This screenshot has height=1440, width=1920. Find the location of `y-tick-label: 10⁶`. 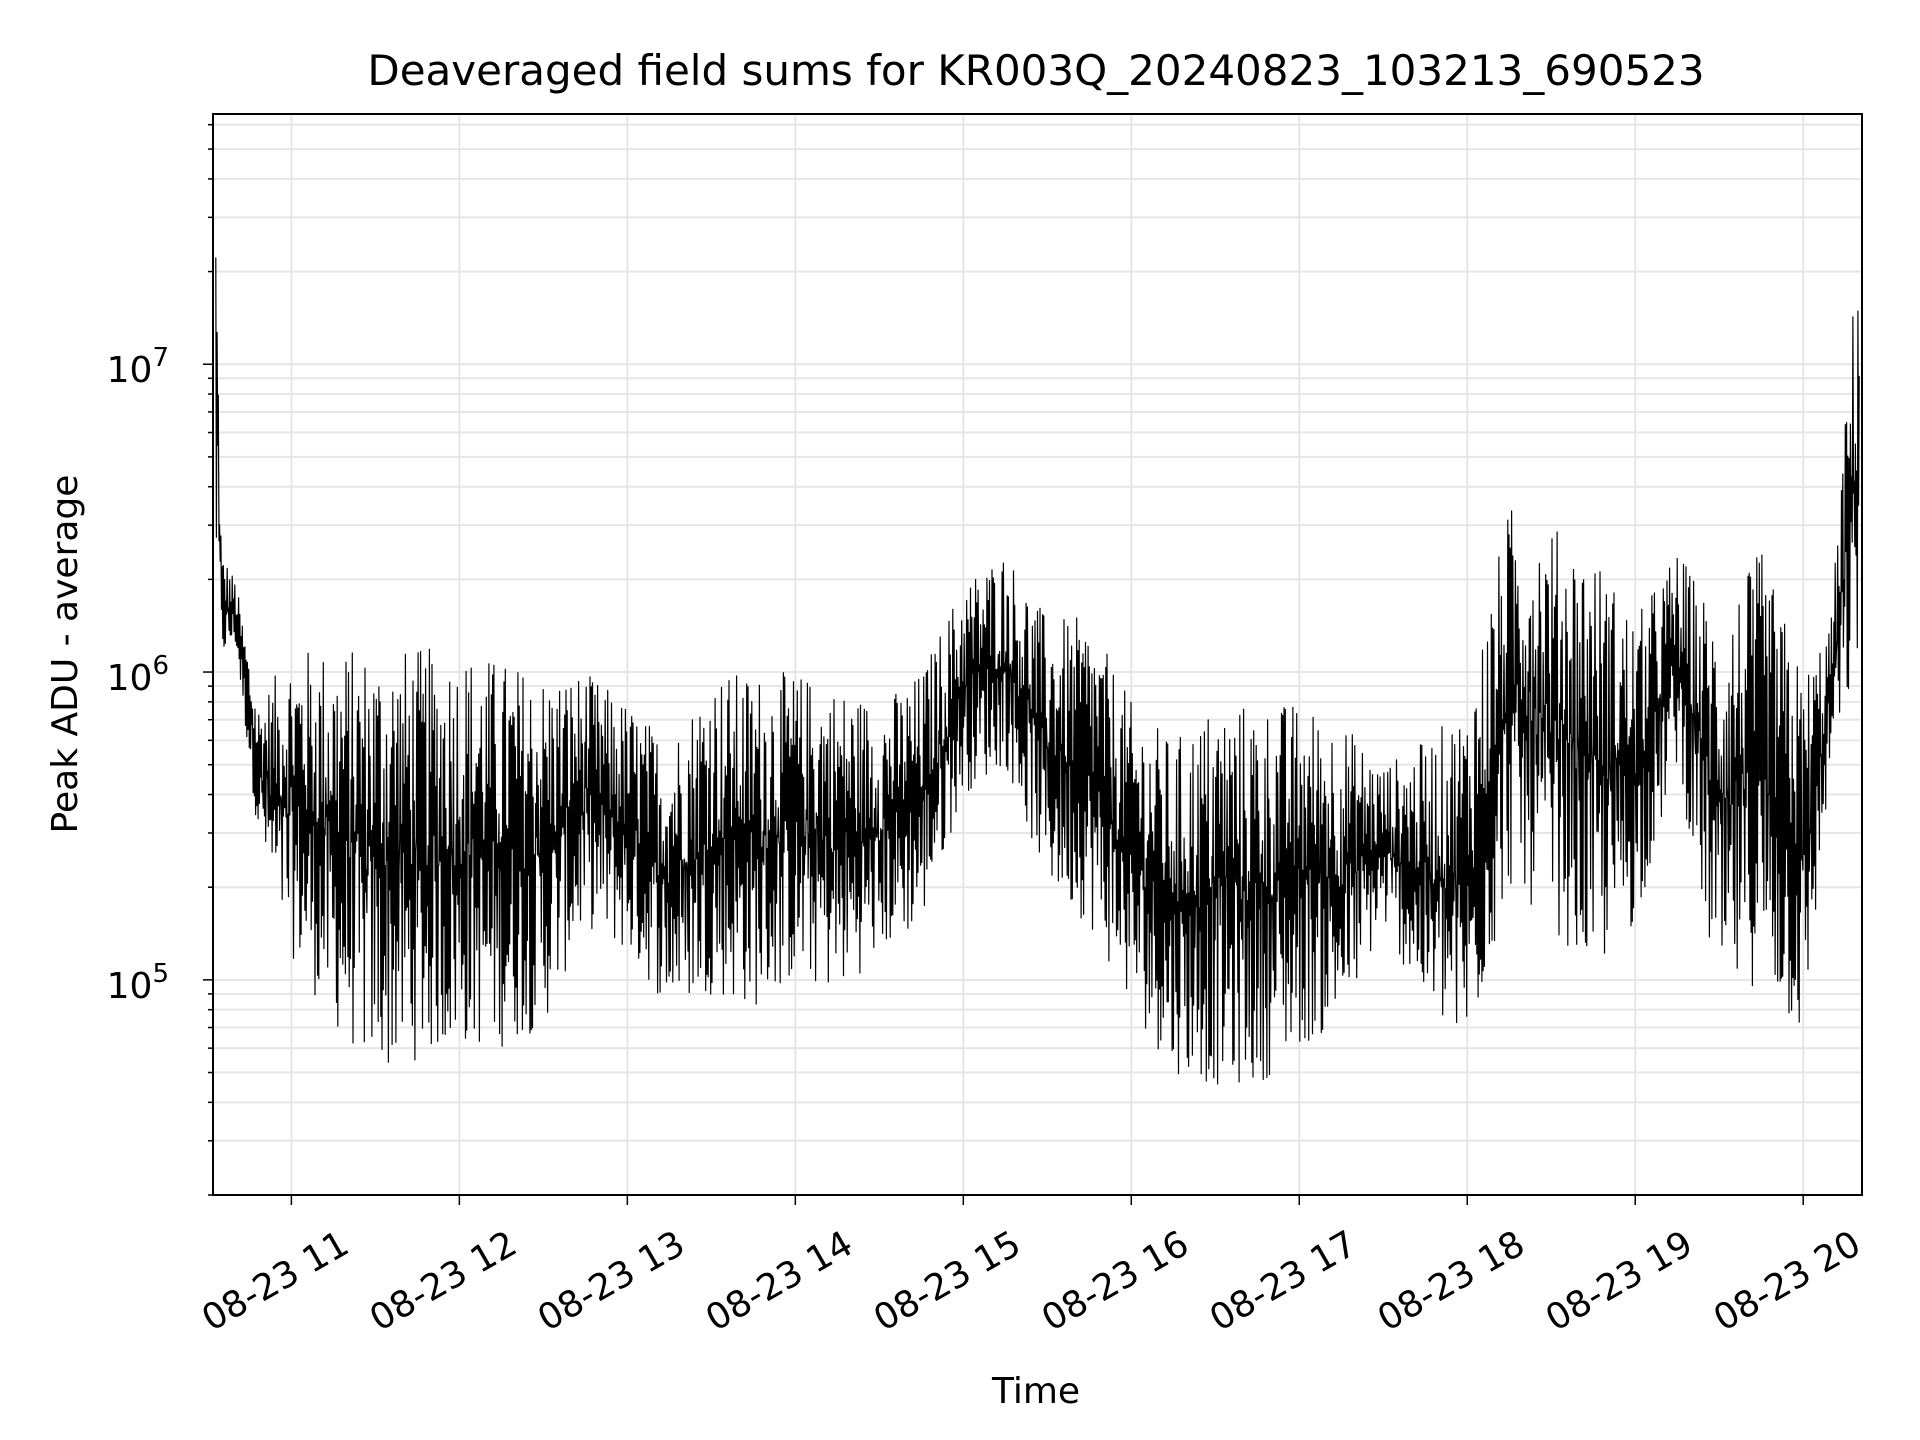

y-tick-label: 10⁶ is located at coordinates (138, 675).